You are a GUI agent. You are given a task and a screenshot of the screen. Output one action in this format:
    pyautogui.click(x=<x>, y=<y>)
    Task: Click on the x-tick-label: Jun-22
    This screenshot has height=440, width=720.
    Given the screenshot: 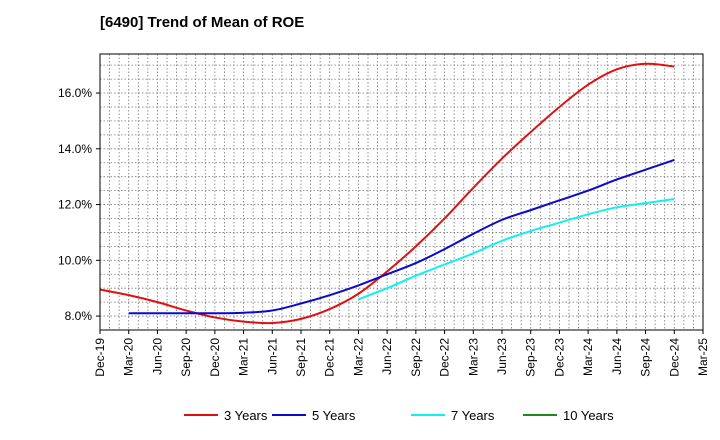 What is the action you would take?
    pyautogui.click(x=387, y=356)
    